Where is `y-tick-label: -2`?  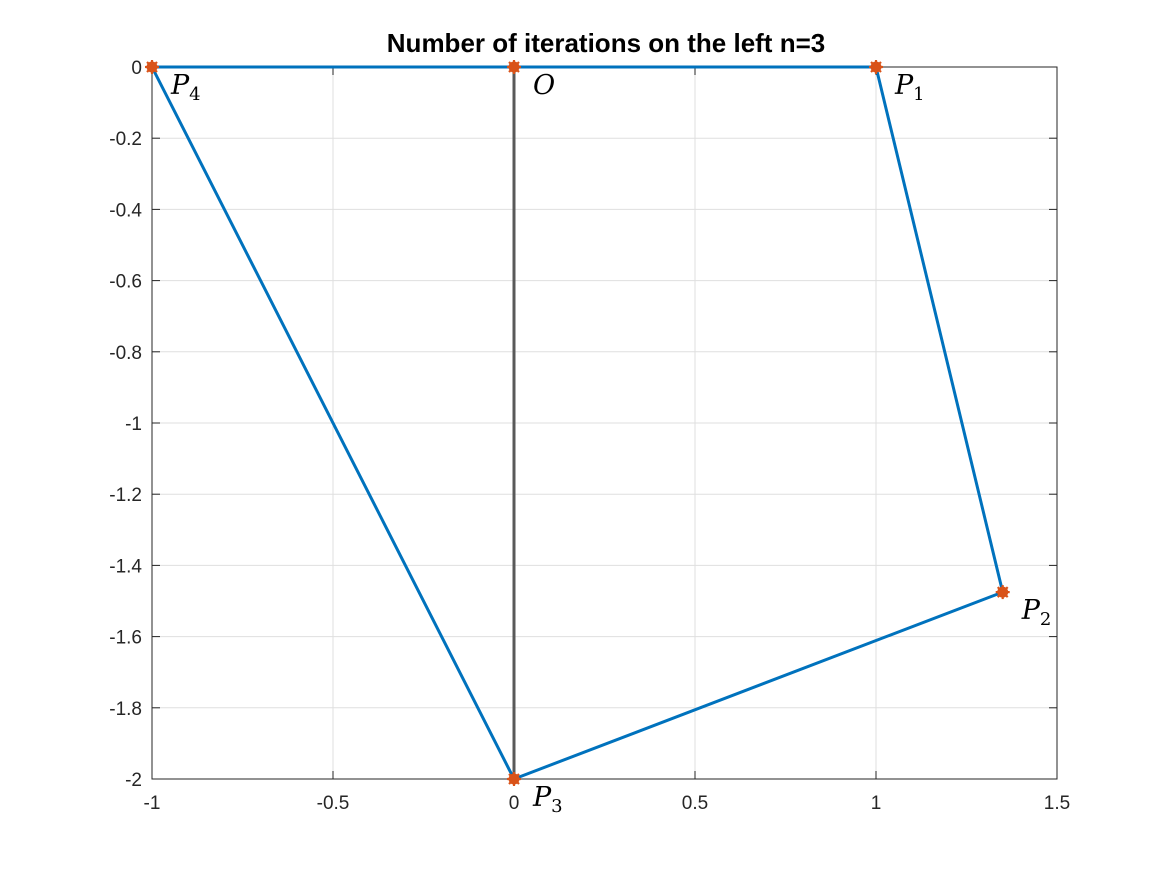 y-tick-label: -2 is located at coordinates (133, 780).